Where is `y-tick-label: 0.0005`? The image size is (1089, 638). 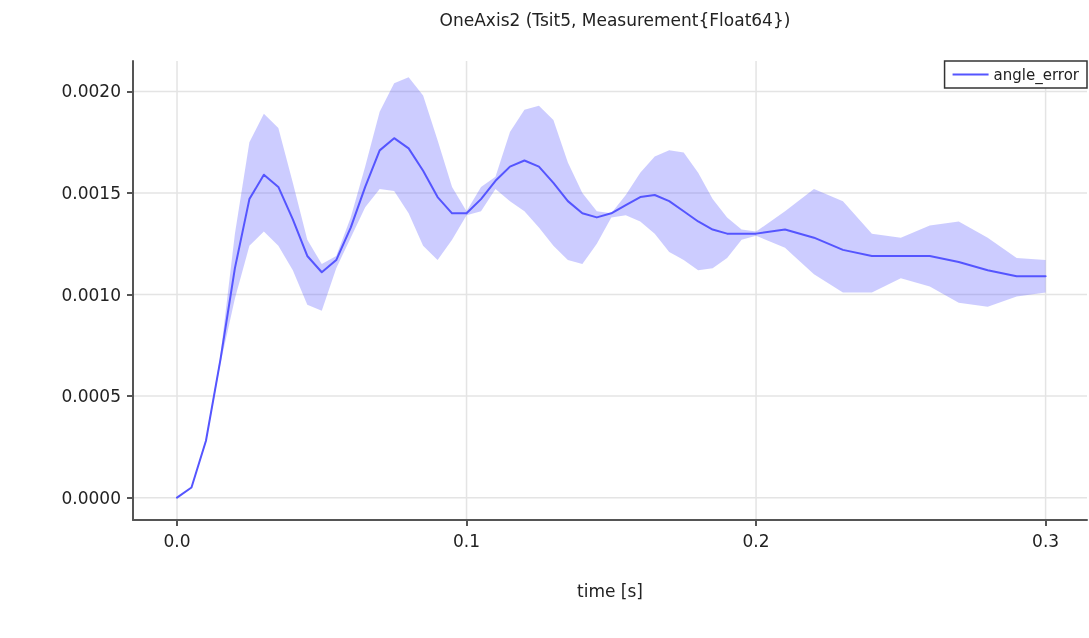 y-tick-label: 0.0005 is located at coordinates (91, 396).